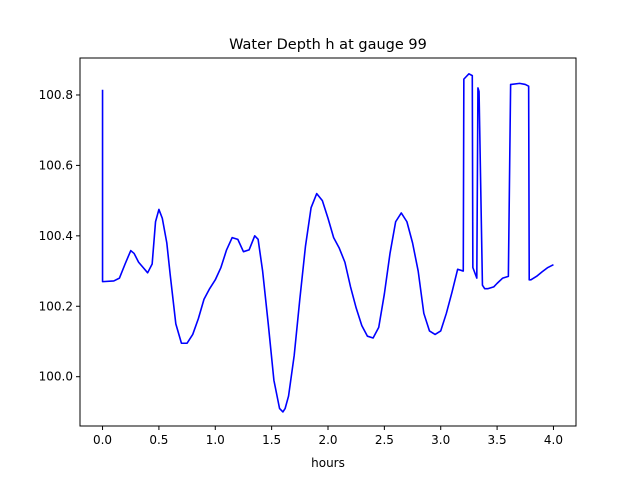 Image resolution: width=640 pixels, height=480 pixels. I want to click on x-tick-label: 3.5, so click(497, 440).